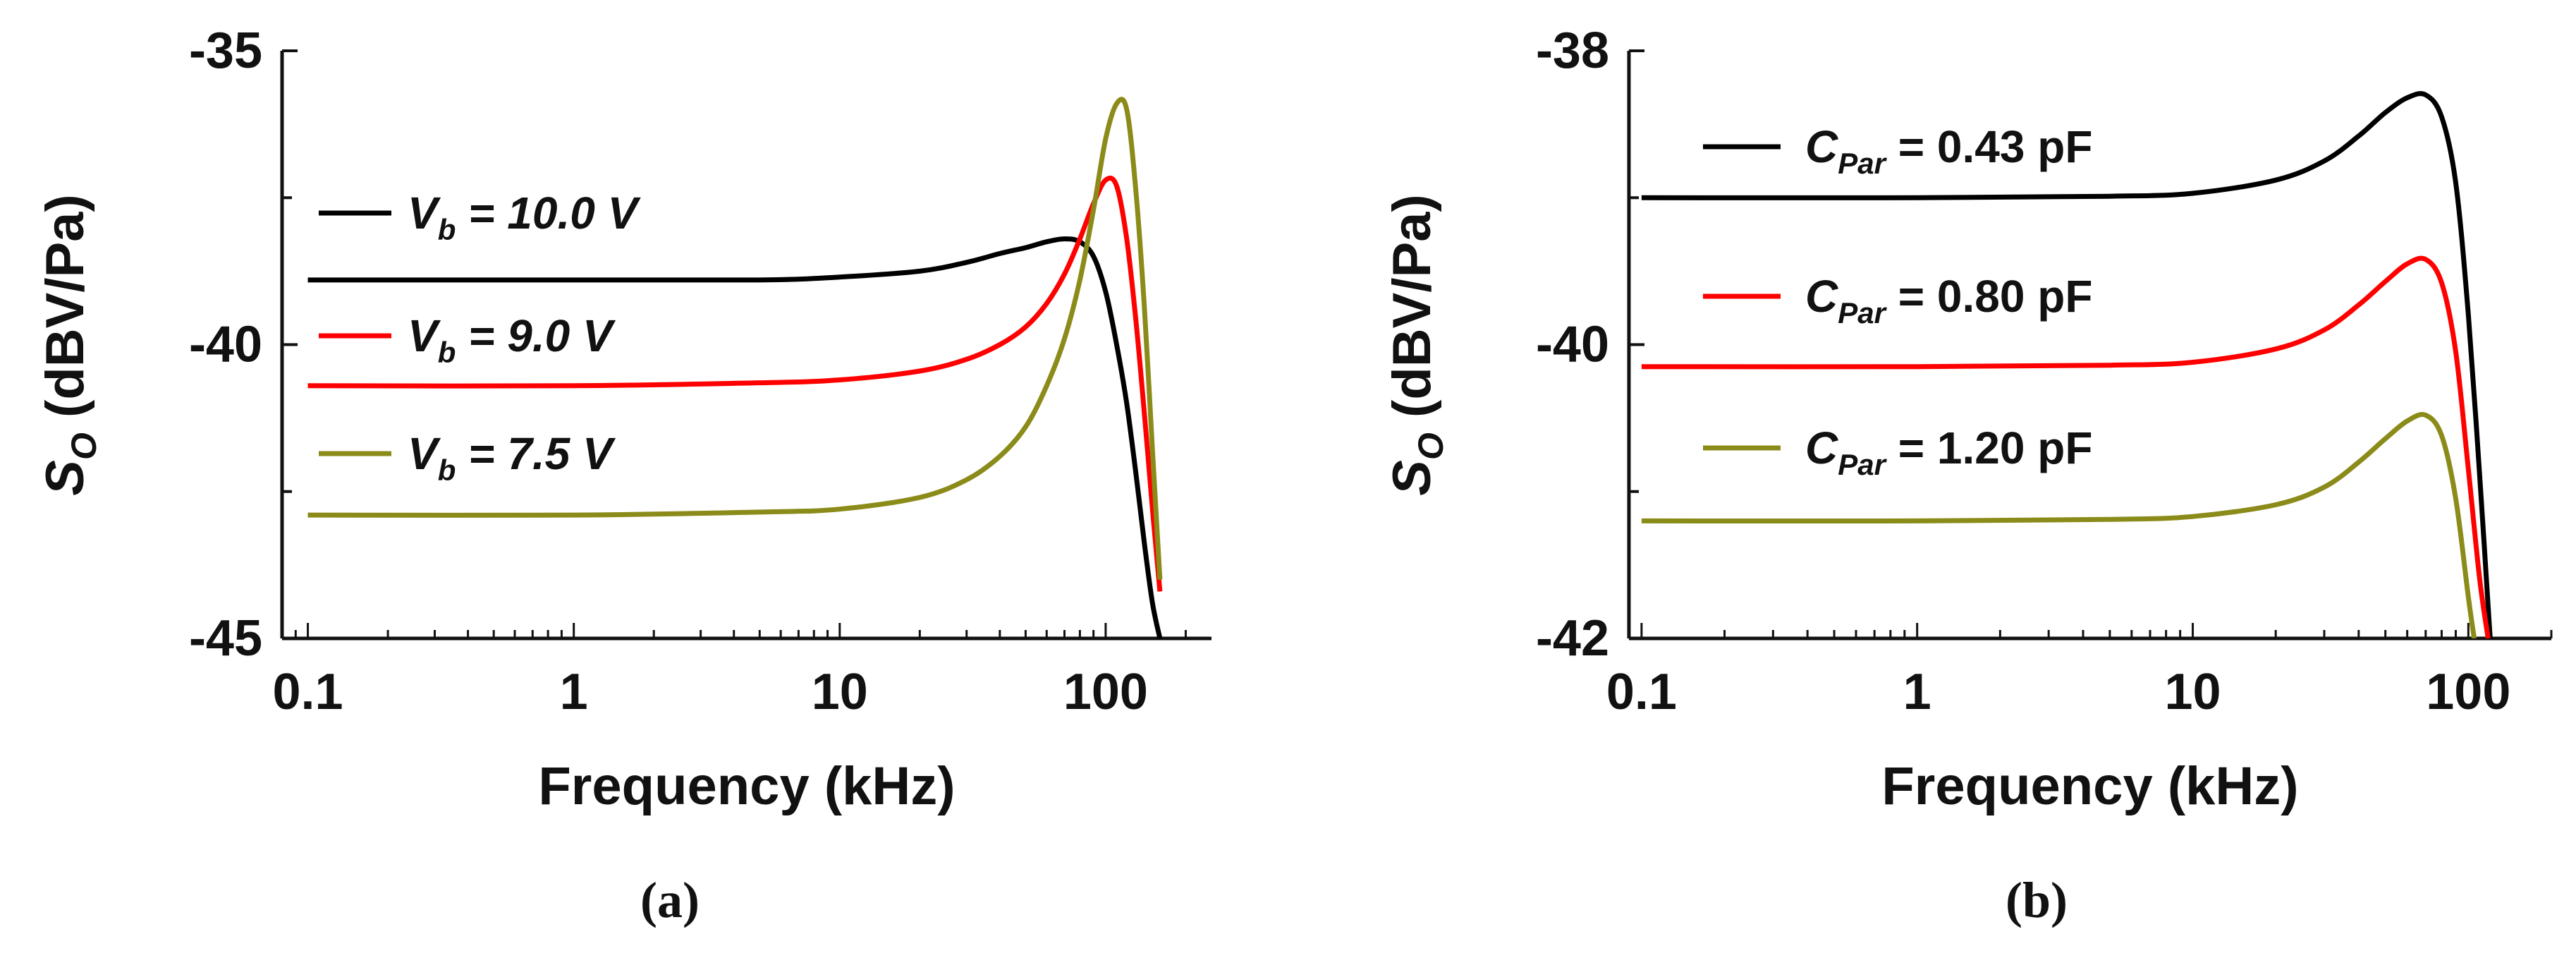 The height and width of the screenshot is (958, 2576). What do you see at coordinates (1989, 448) in the screenshot?
I see `legend-rest: = 1.20 pF` at bounding box center [1989, 448].